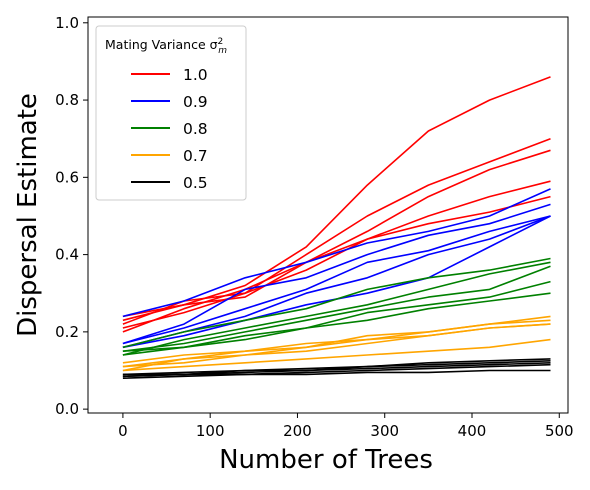 This screenshot has height=490, width=590. I want to click on series-line-0.8-1, so click(336, 303).